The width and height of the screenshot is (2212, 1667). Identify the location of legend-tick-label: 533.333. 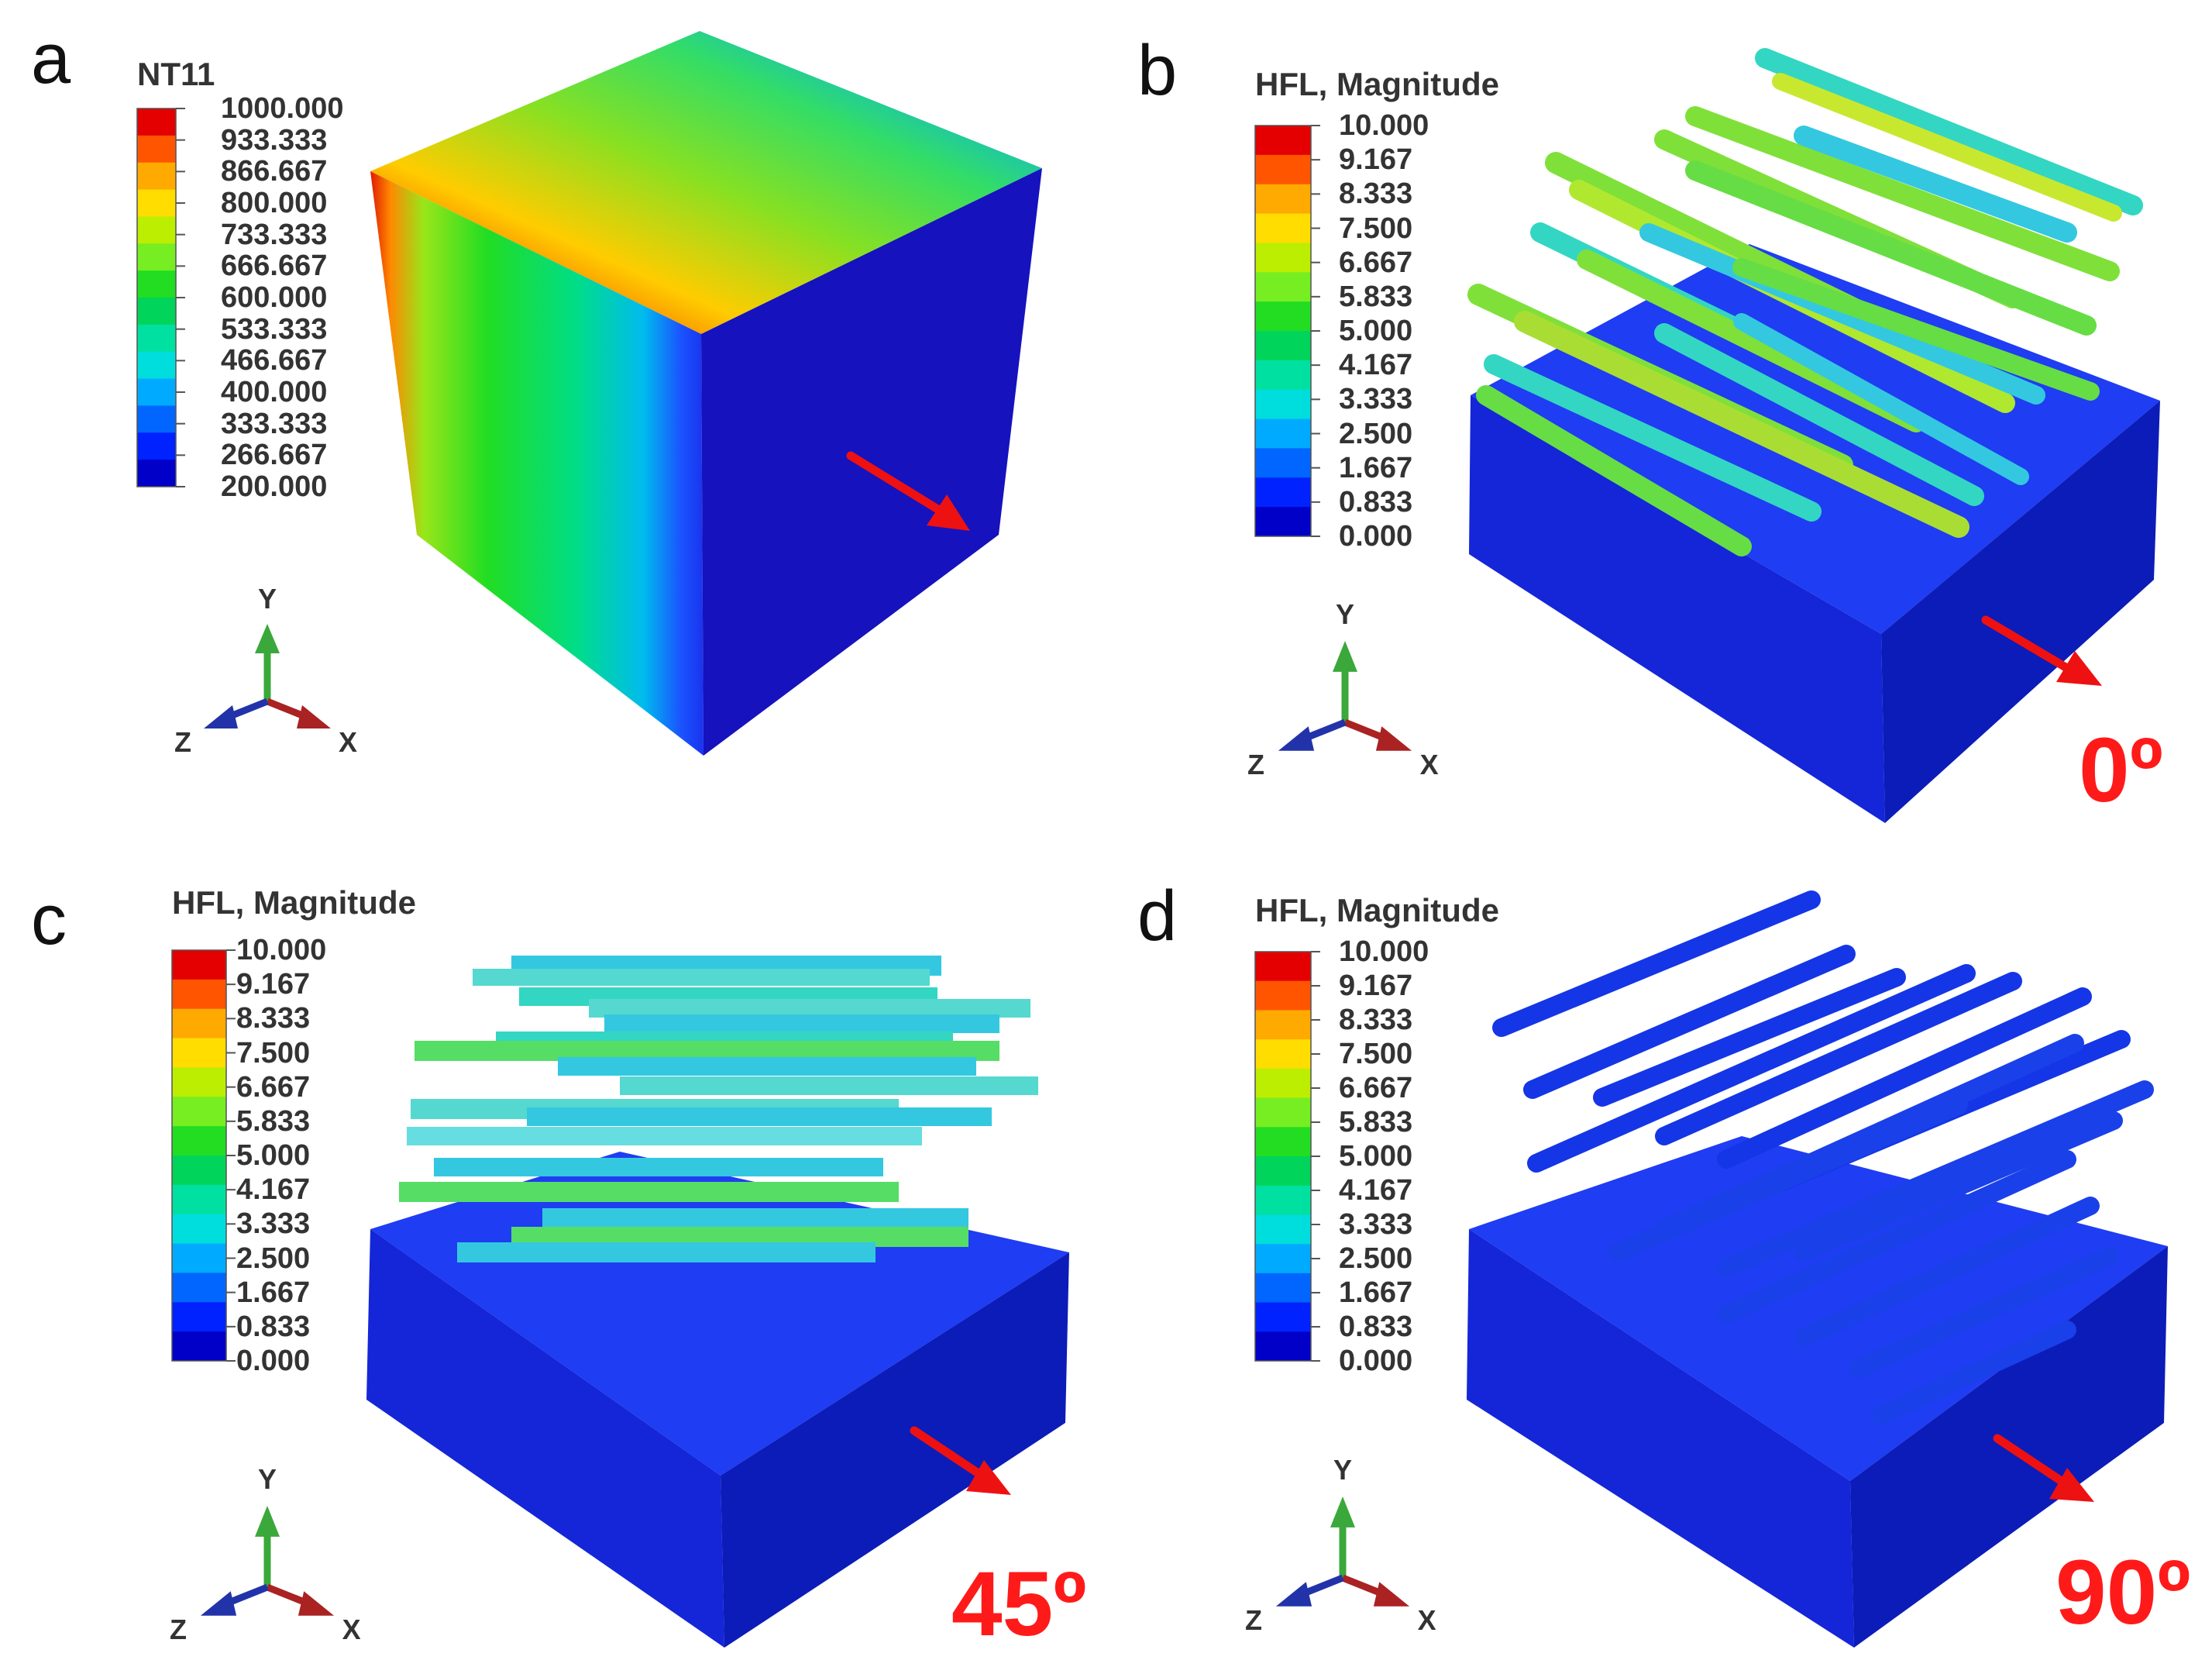
(274, 329).